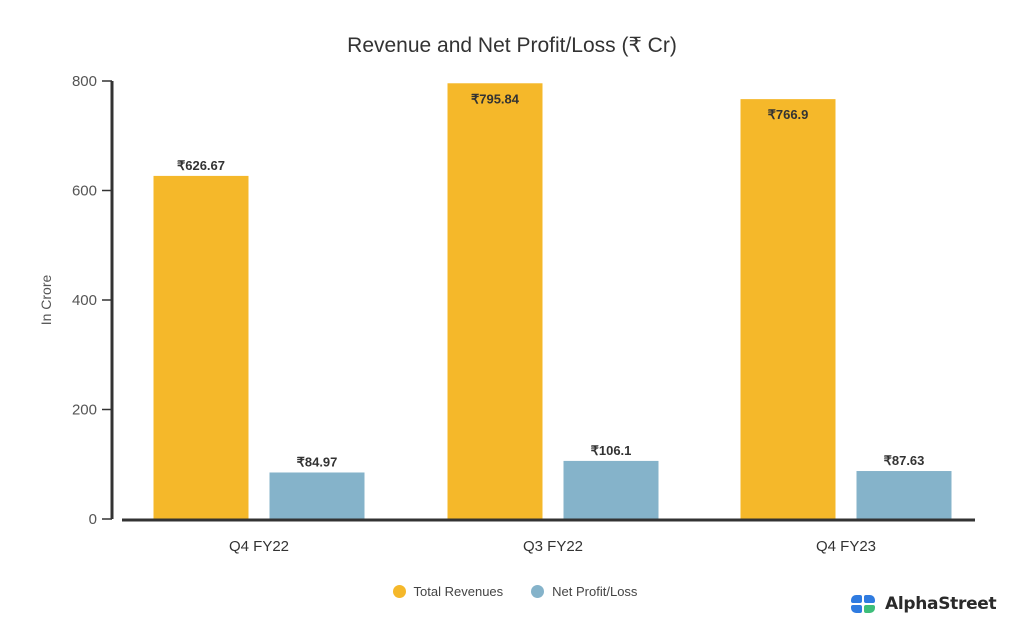  I want to click on data-label: ₹626.67, so click(201, 165).